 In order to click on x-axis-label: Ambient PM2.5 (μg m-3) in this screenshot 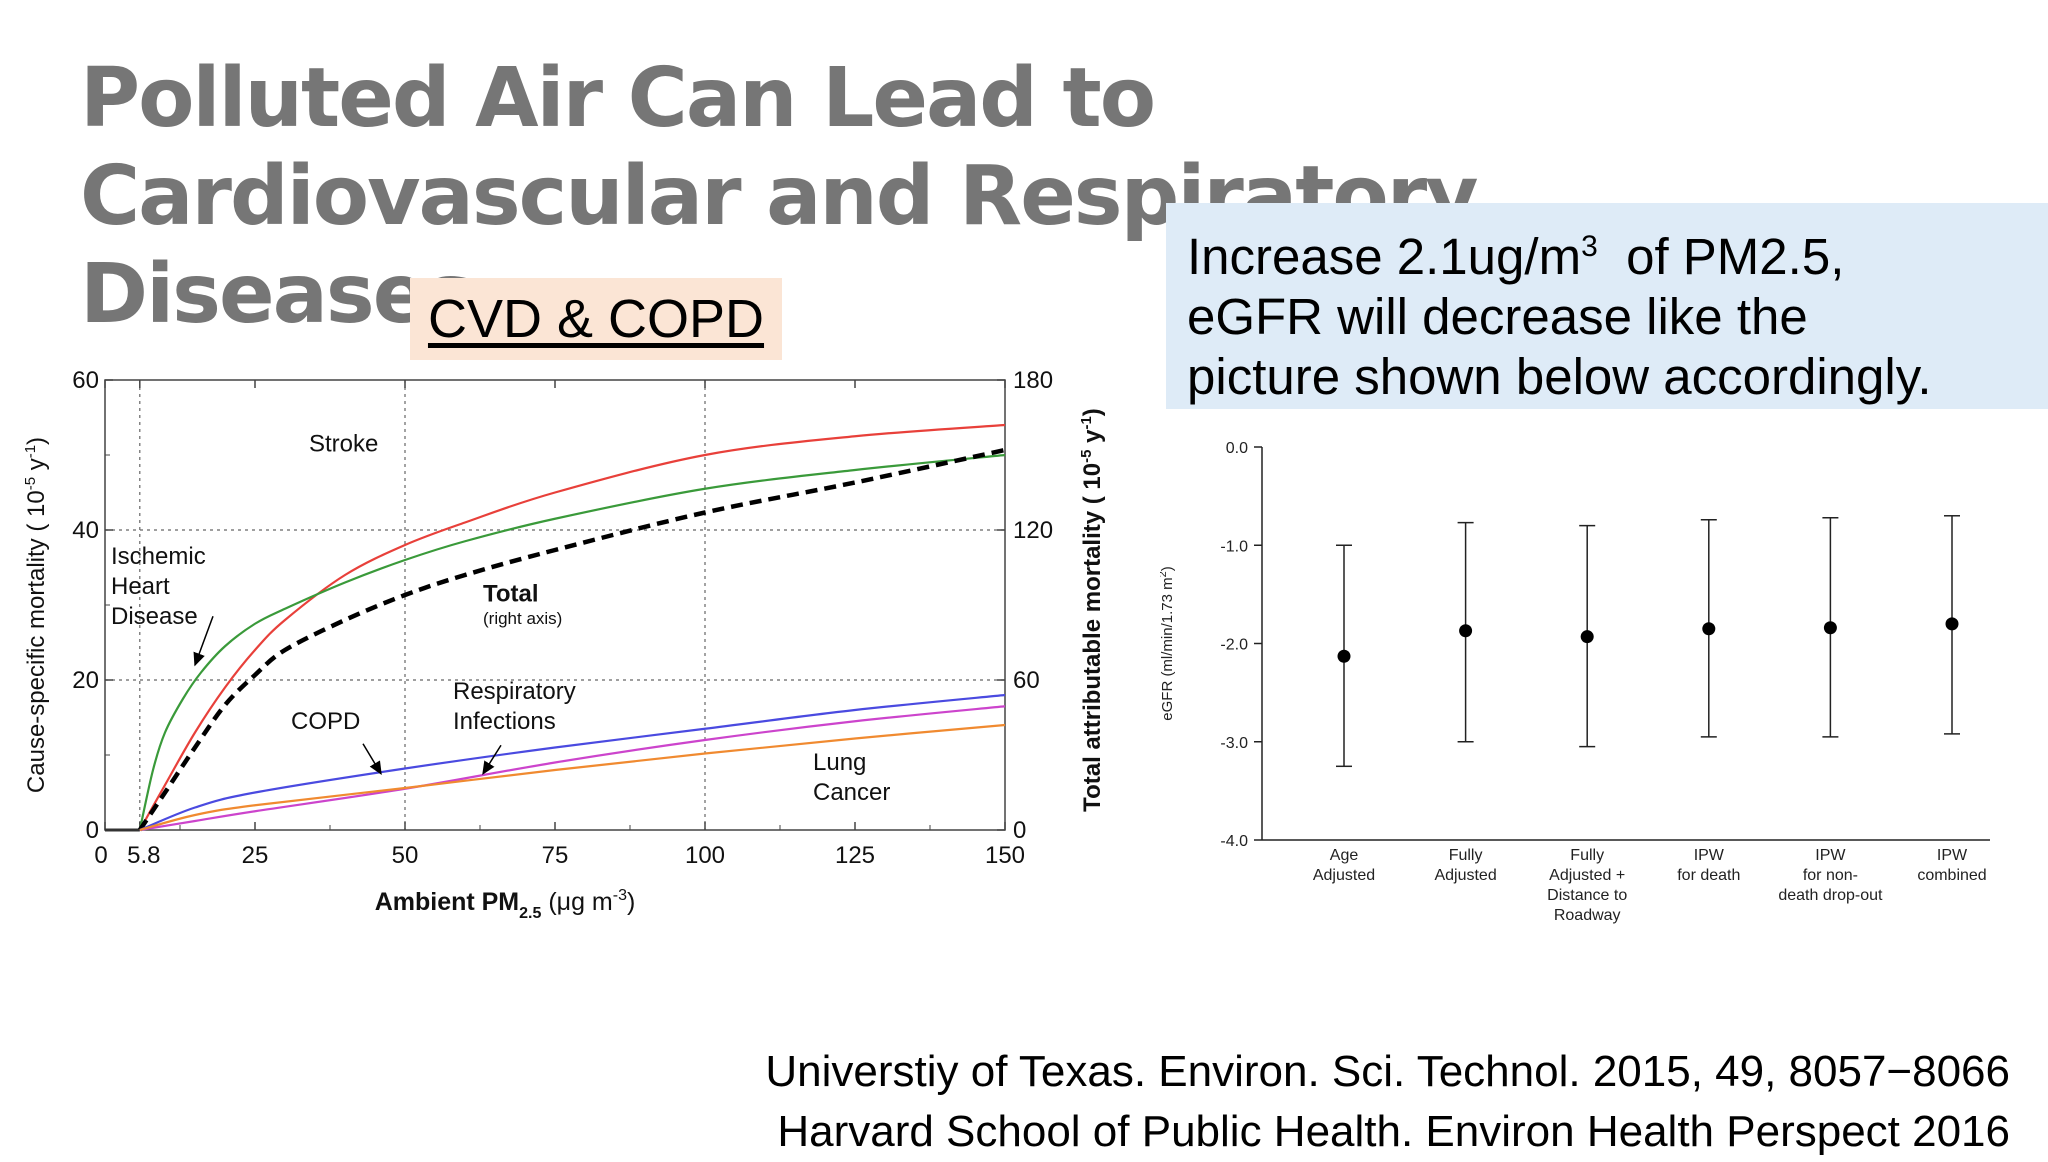, I will do `click(505, 903)`.